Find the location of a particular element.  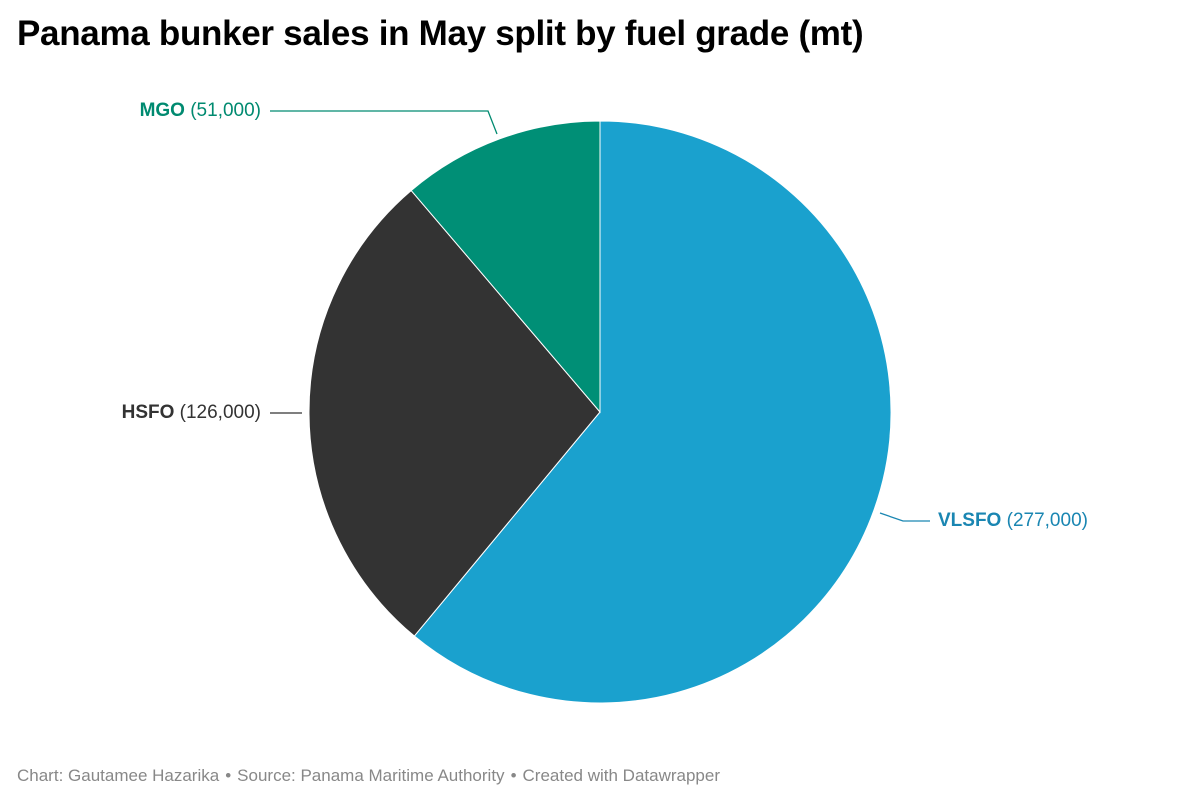

slice-label-vlsfo: VLSFO (277,000) is located at coordinates (1013, 520).